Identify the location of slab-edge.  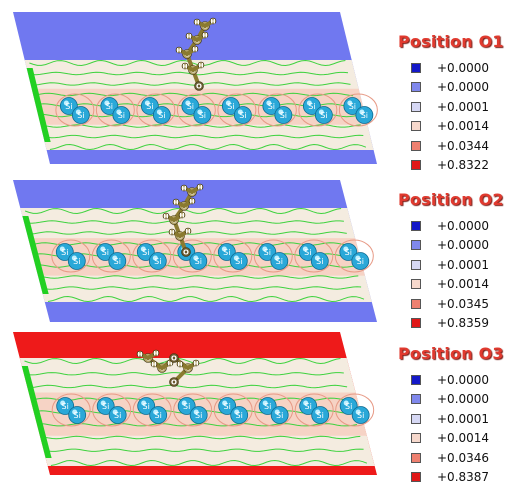
(35, 255).